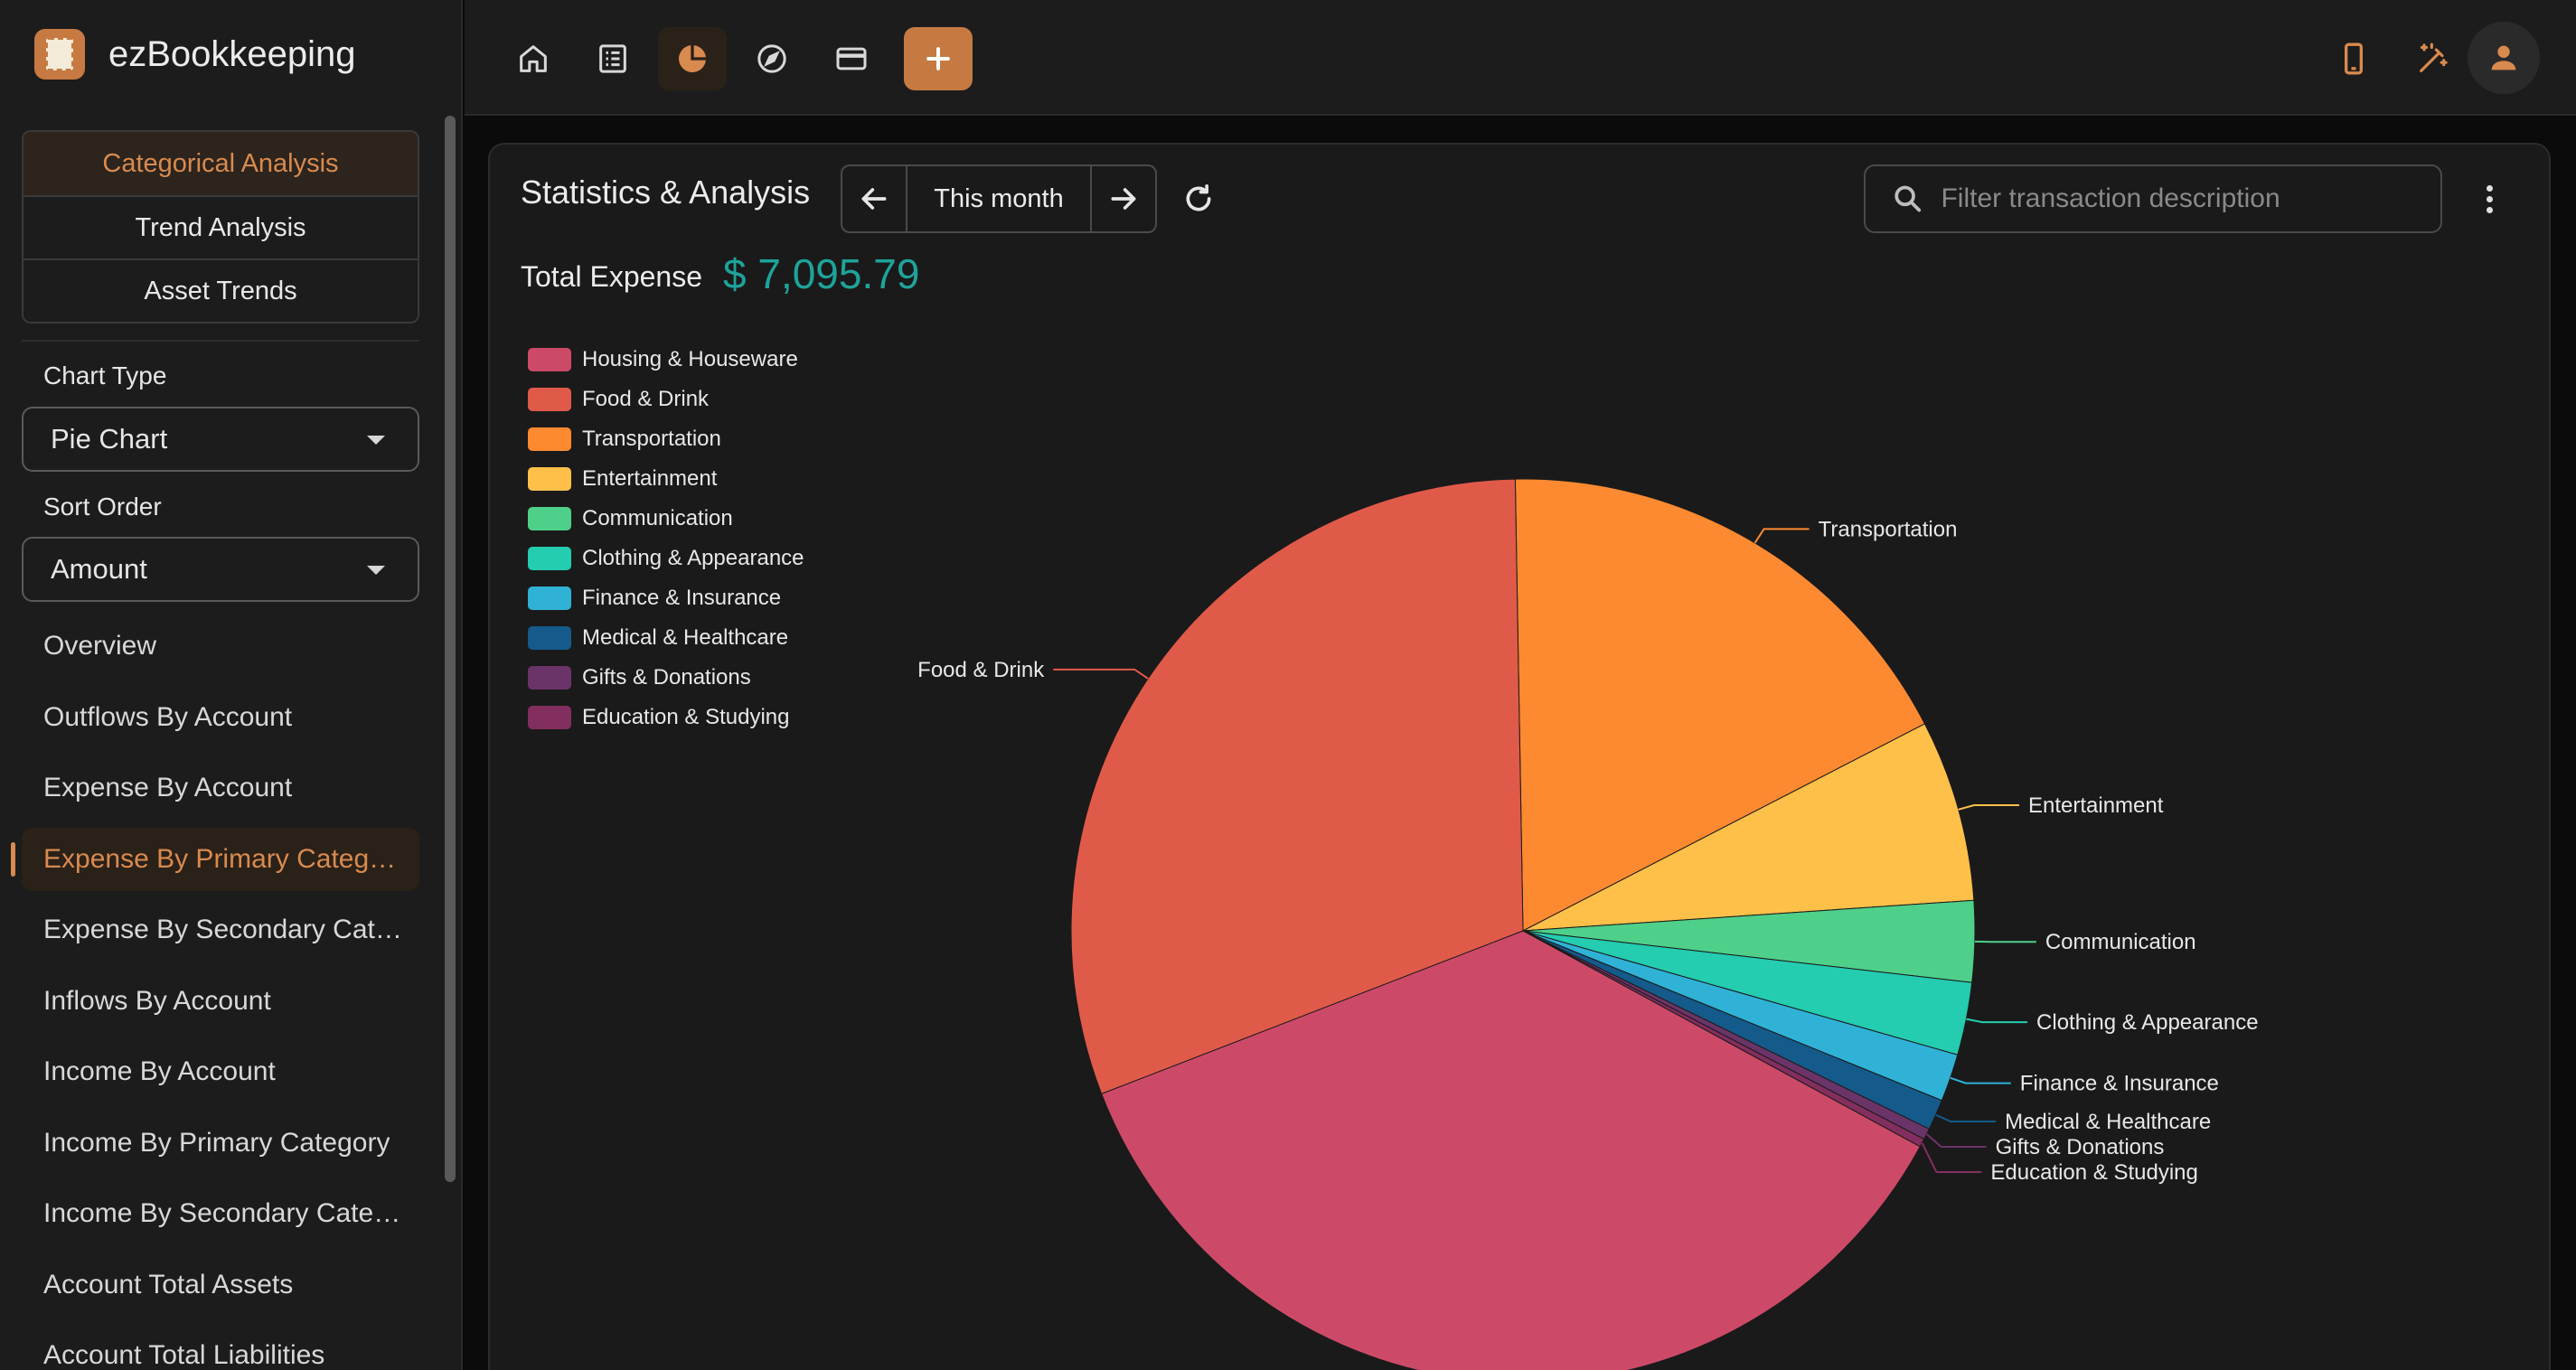 The image size is (2576, 1370). What do you see at coordinates (221, 163) in the screenshot?
I see `tab-categorical-analysis: Categorical Analysis` at bounding box center [221, 163].